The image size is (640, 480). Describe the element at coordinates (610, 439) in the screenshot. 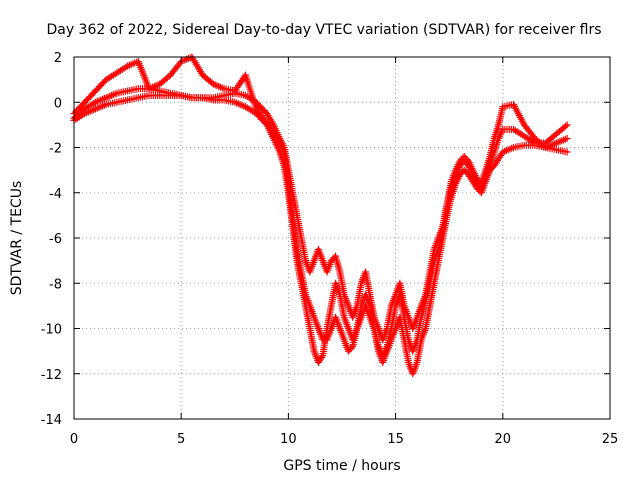

I see `x-tick-label: 25` at that location.